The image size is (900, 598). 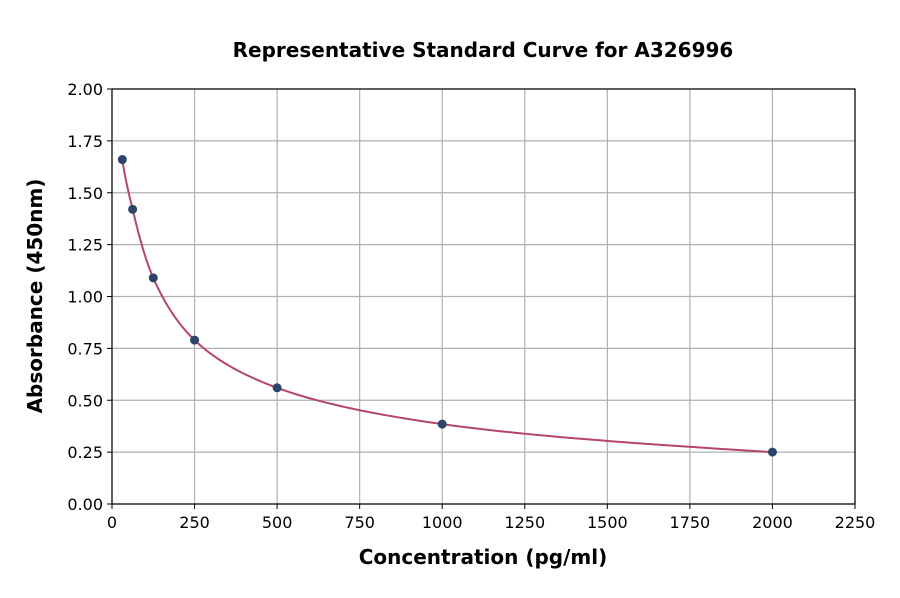 I want to click on y-tick-label: 0.75, so click(x=85, y=348).